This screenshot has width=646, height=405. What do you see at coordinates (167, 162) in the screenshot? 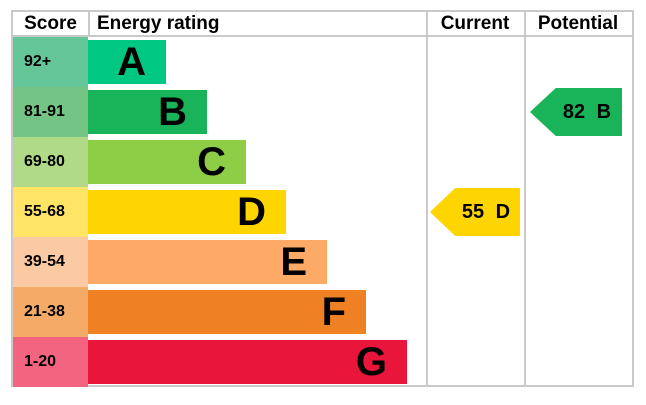
I see `band-c-bar: C` at bounding box center [167, 162].